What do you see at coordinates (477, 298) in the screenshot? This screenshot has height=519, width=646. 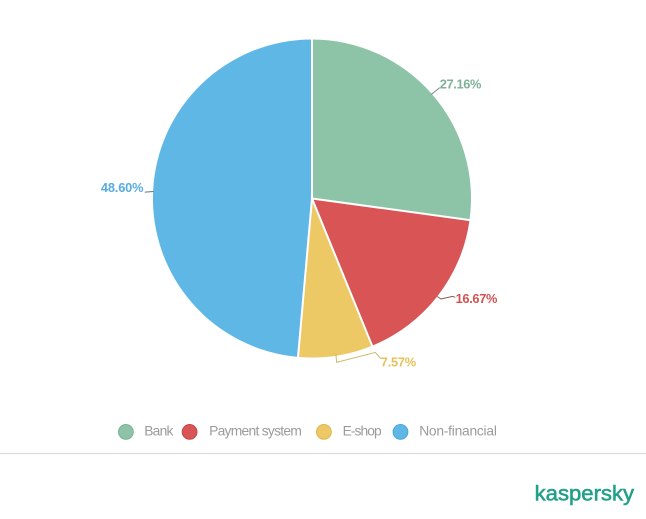 I see `svg-text: 16.67%` at bounding box center [477, 298].